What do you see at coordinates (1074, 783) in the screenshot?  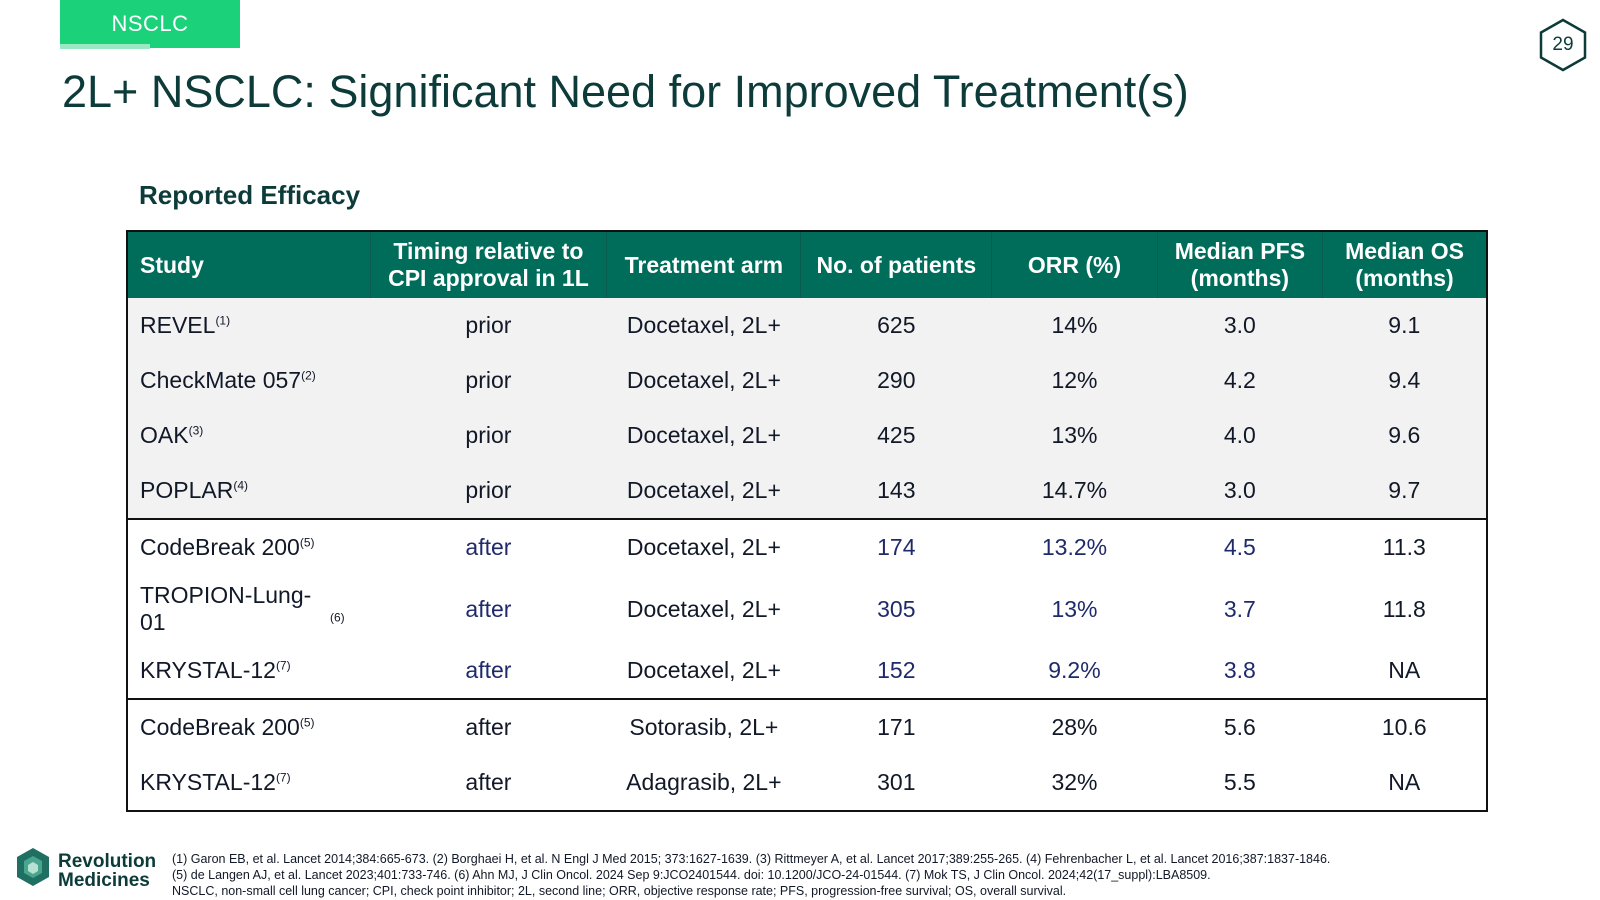 I see `orr-cell: 32%` at bounding box center [1074, 783].